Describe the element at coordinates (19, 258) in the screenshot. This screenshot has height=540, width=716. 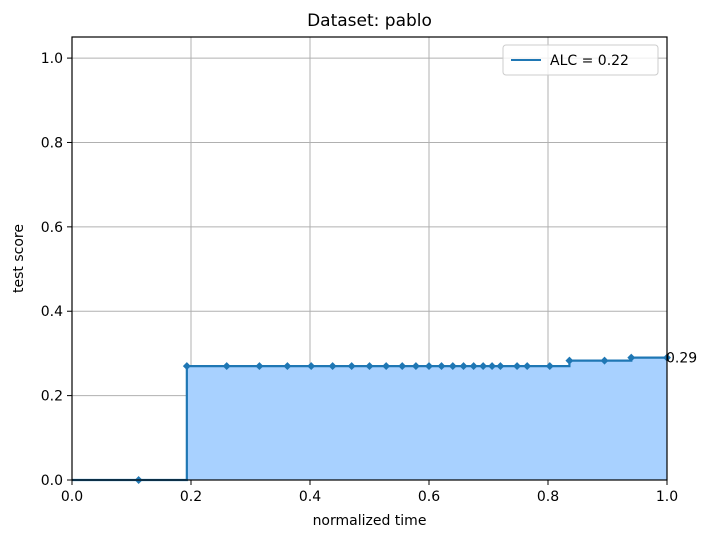
I see `y-axis-label: test score` at that location.